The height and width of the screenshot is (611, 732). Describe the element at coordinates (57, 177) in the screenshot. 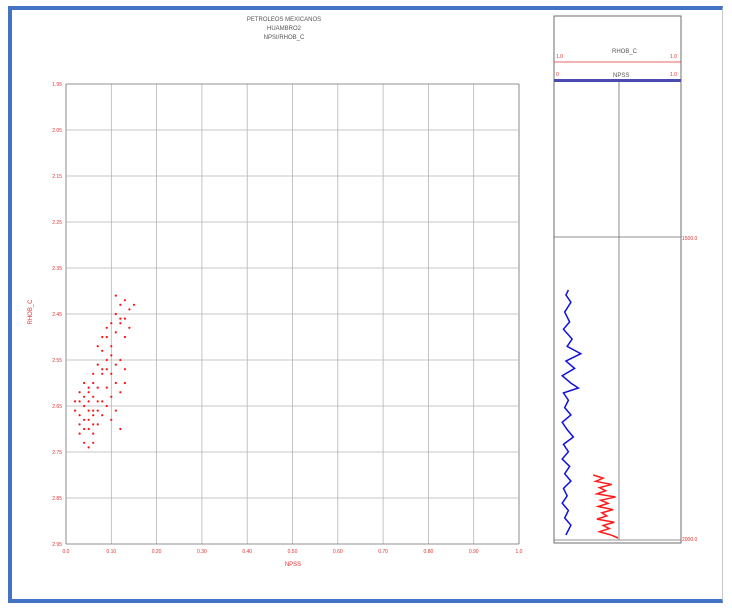

I see `y-tick-label: 2.15` at that location.